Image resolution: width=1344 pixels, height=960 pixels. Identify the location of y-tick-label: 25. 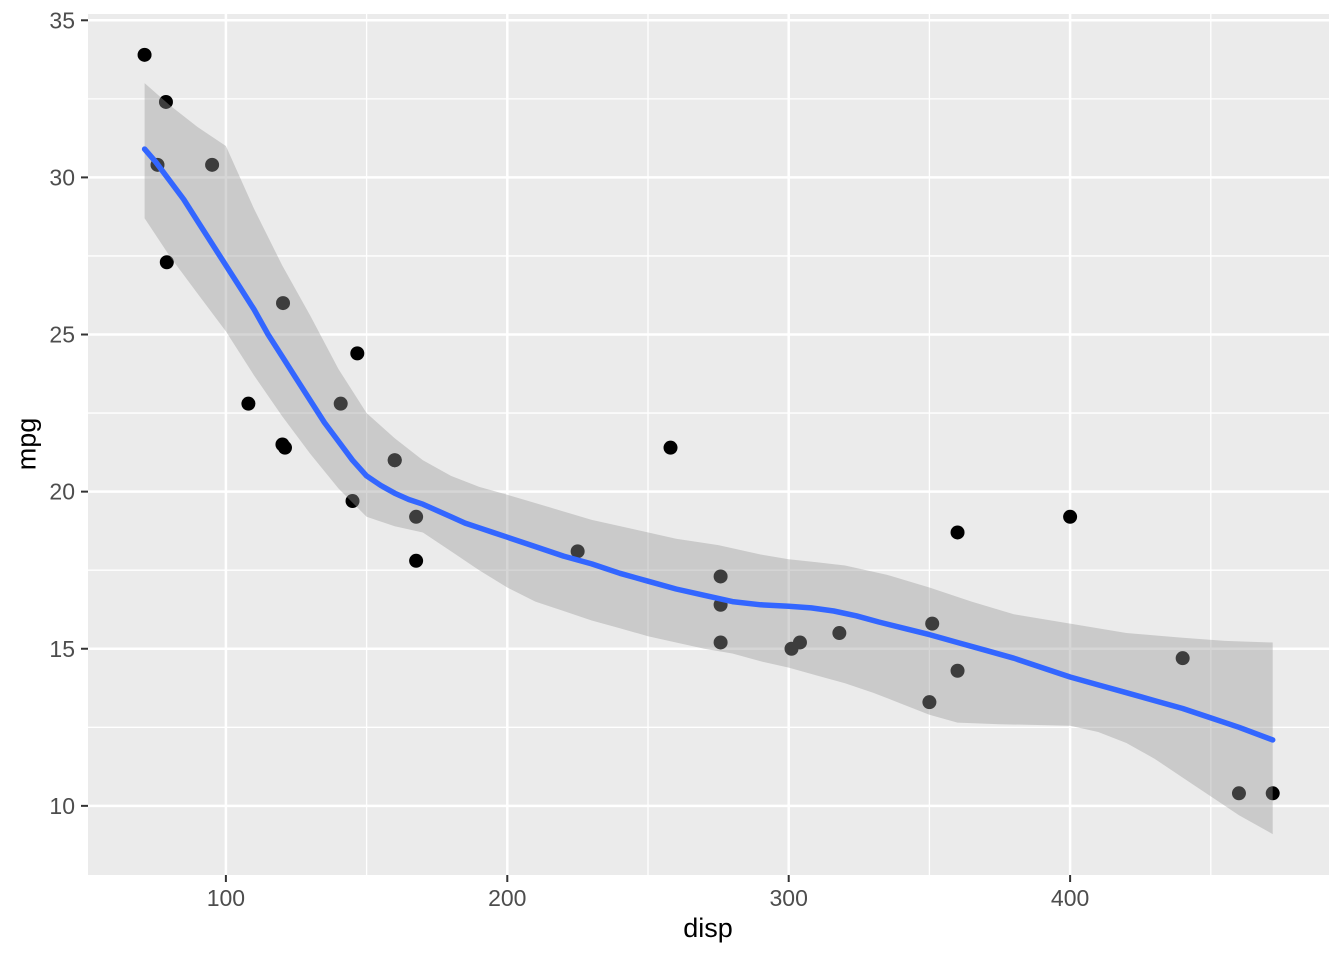
(62, 335).